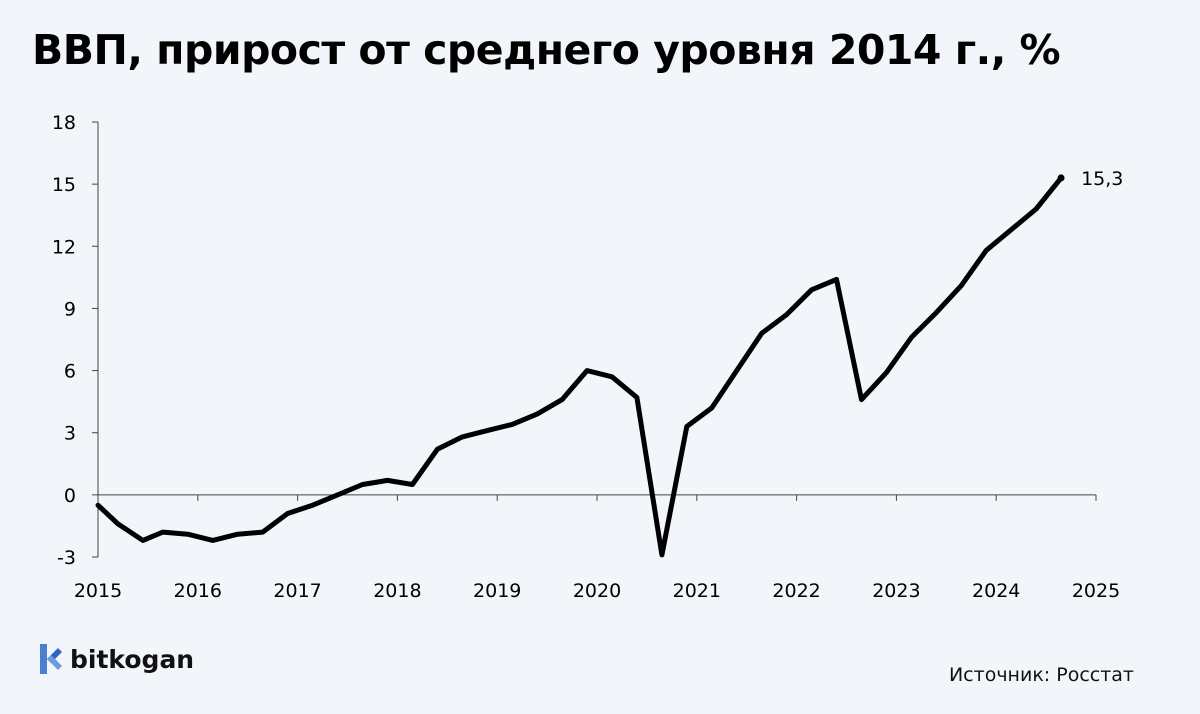 The image size is (1200, 714). Describe the element at coordinates (497, 591) in the screenshot. I see `x-tick-label: 2019` at that location.